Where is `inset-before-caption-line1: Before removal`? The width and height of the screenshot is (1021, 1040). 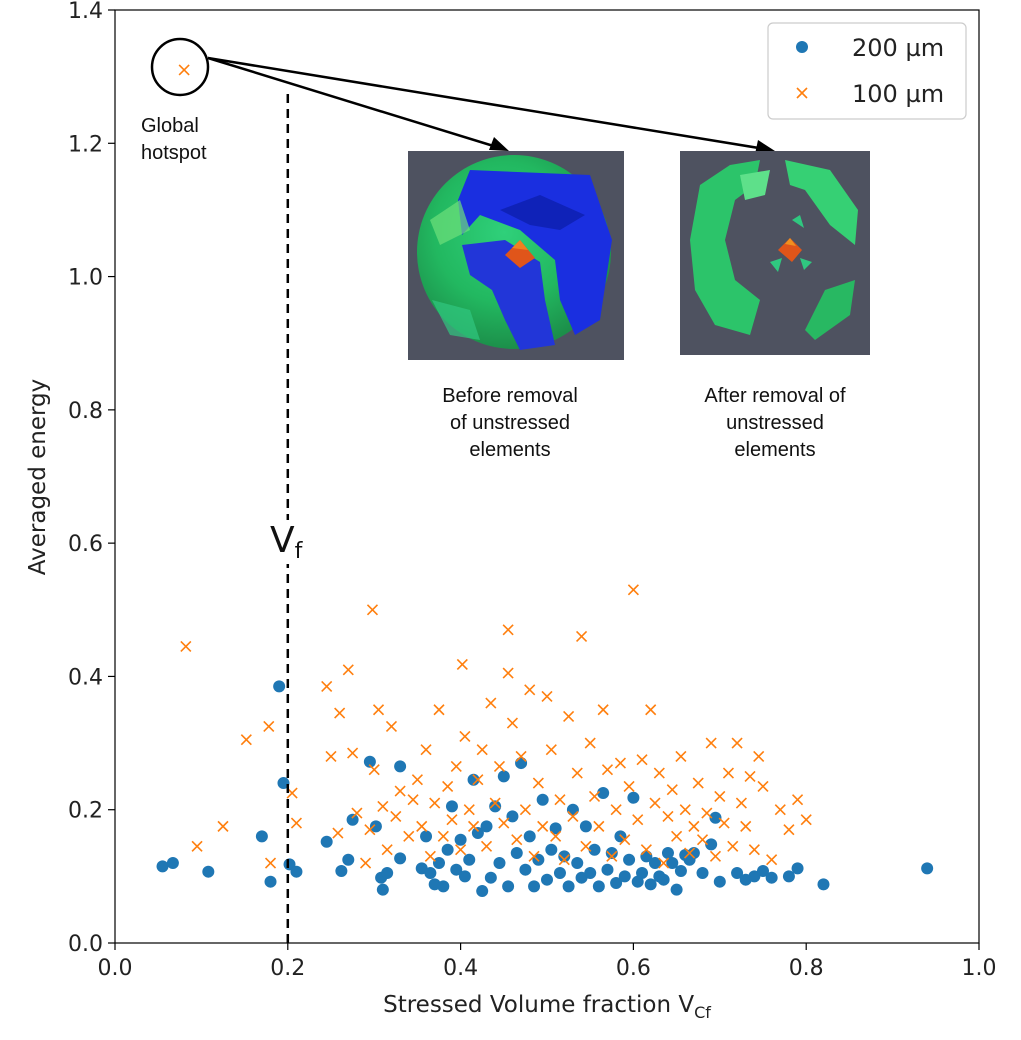
inset-before-caption-line1: Before removal is located at coordinates (510, 396).